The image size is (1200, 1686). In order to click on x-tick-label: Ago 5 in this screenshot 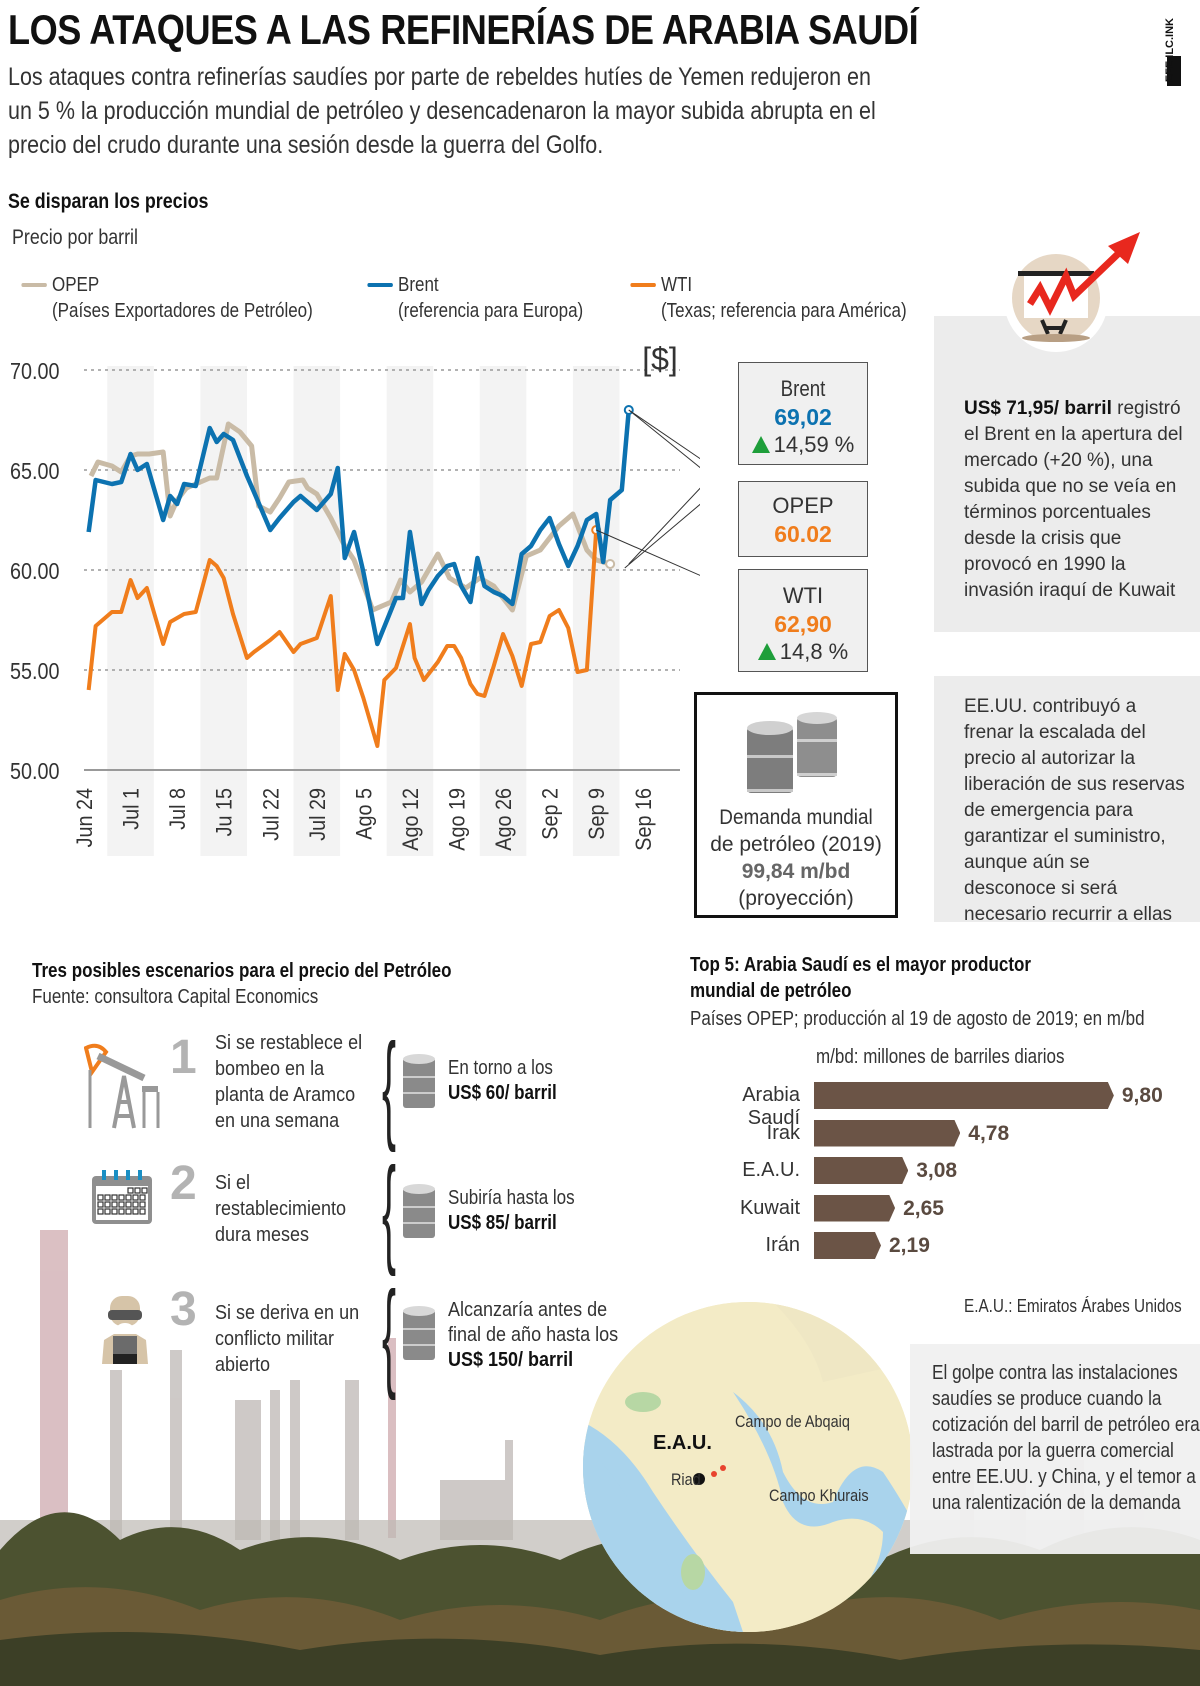, I will do `click(364, 814)`.